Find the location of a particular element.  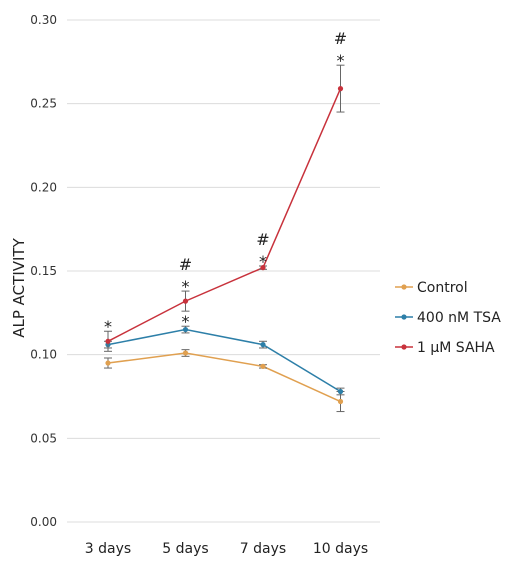

y-tick-label: 0.15 is located at coordinates (43, 271).